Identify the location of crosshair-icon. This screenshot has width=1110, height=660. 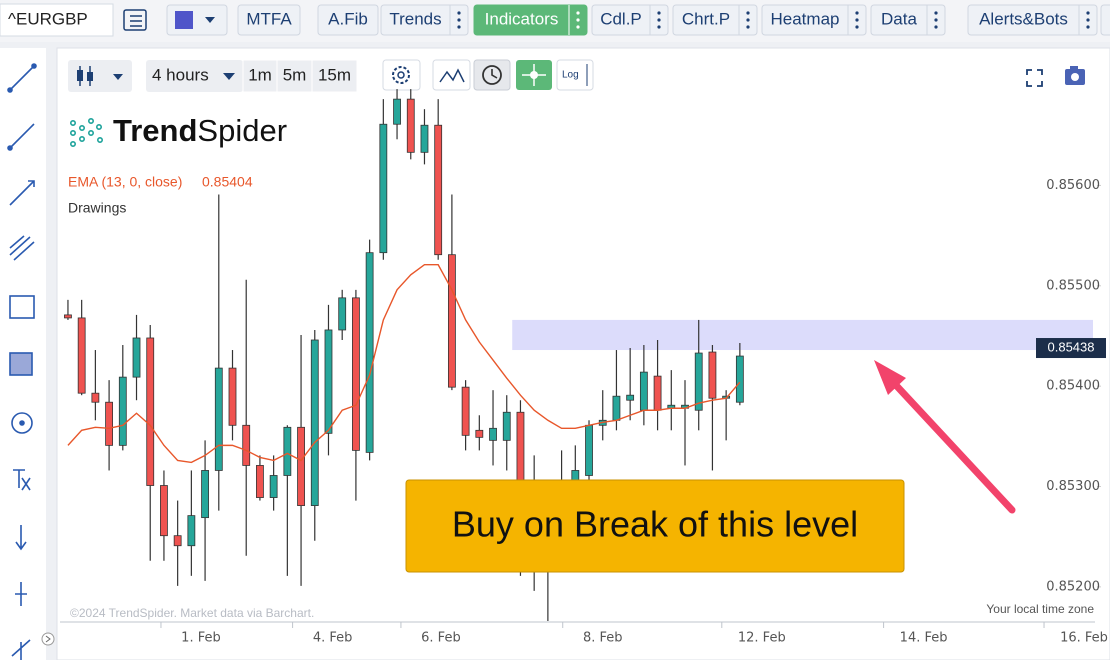
(534, 75).